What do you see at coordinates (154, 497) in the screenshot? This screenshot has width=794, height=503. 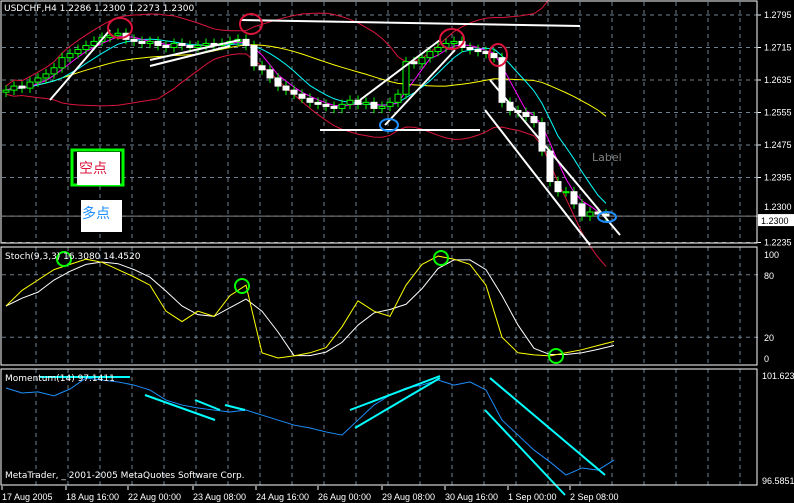 I see `x-tick-label: 22 Aug 00:00` at bounding box center [154, 497].